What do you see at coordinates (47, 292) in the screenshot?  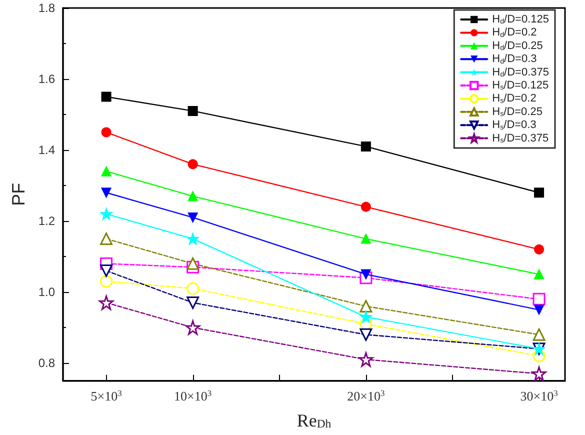 I see `y-tick-label: 1.0` at bounding box center [47, 292].